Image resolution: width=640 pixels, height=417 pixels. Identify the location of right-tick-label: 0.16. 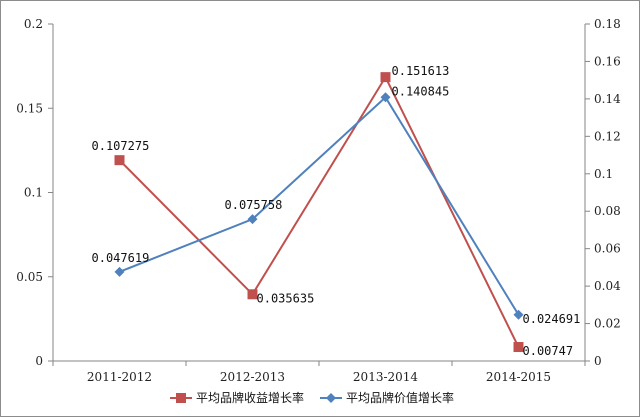
(607, 61).